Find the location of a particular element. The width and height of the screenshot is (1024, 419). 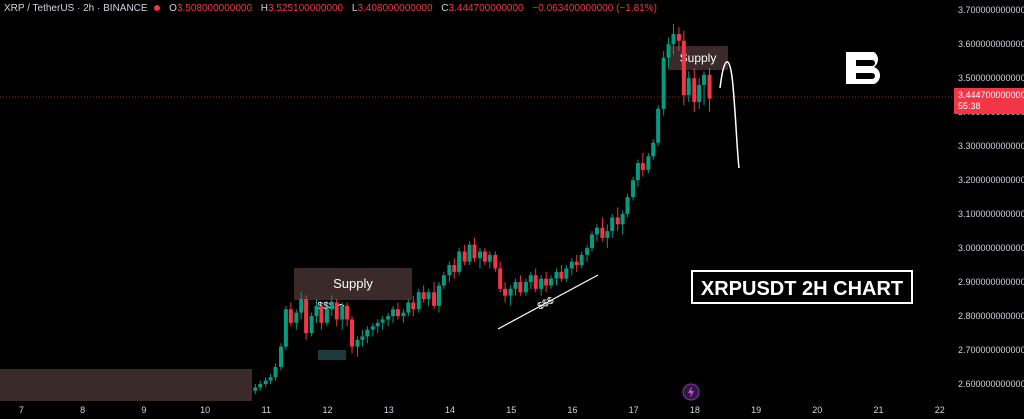

low-label: L is located at coordinates (354, 8).